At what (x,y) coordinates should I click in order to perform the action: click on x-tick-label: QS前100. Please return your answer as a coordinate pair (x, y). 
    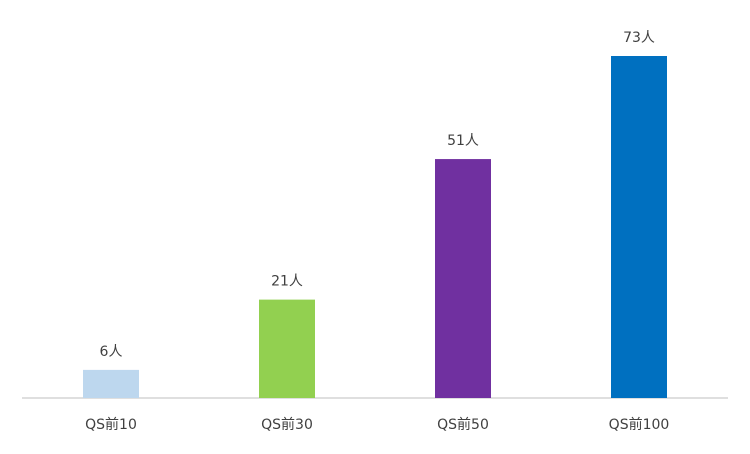
    Looking at the image, I should click on (639, 424).